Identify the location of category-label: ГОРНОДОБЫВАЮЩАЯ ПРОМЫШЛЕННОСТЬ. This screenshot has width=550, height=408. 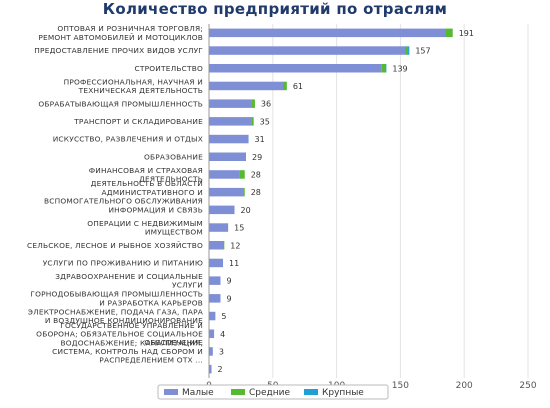
(116, 294).